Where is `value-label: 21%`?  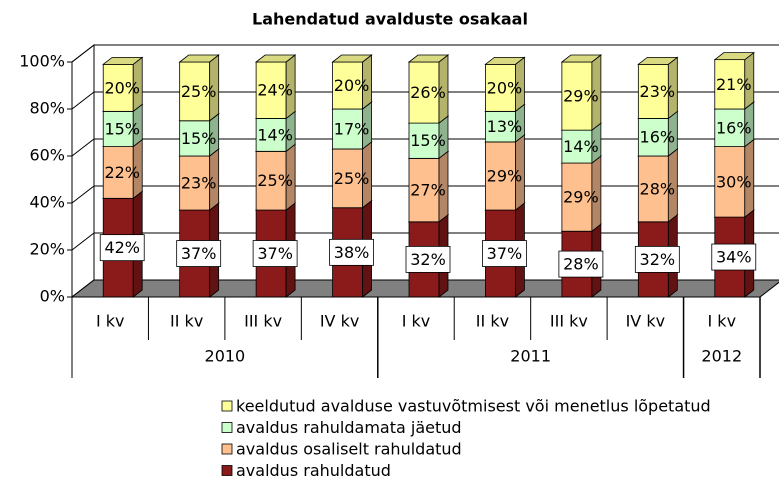 value-label: 21% is located at coordinates (734, 84).